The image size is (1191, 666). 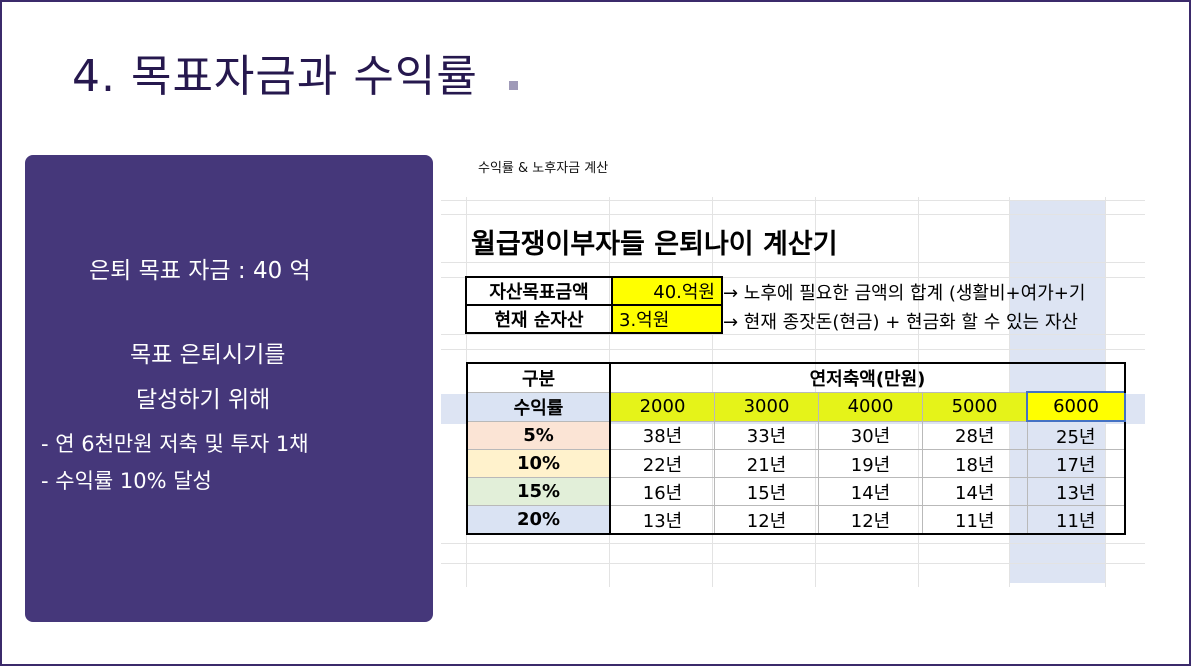 I want to click on asset-goal-value: 40.억원, so click(x=667, y=291).